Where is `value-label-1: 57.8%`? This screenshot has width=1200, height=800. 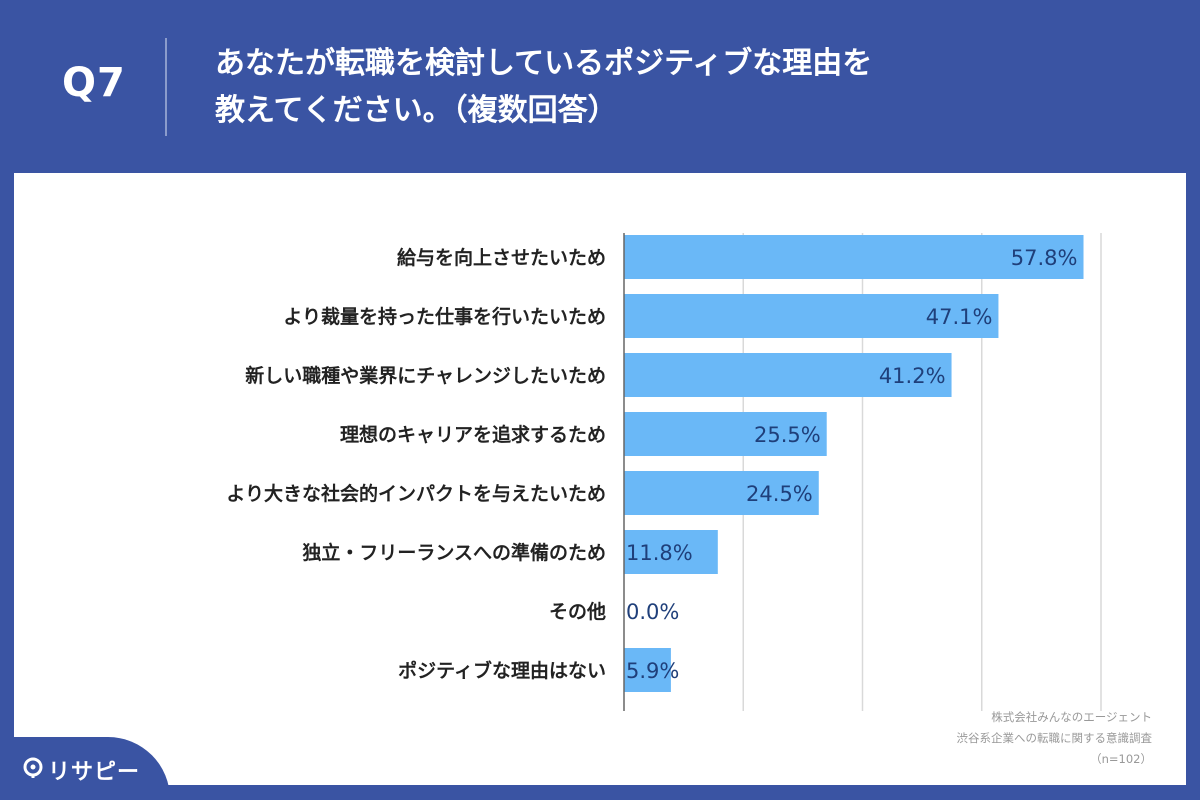
value-label-1: 57.8% is located at coordinates (1044, 258).